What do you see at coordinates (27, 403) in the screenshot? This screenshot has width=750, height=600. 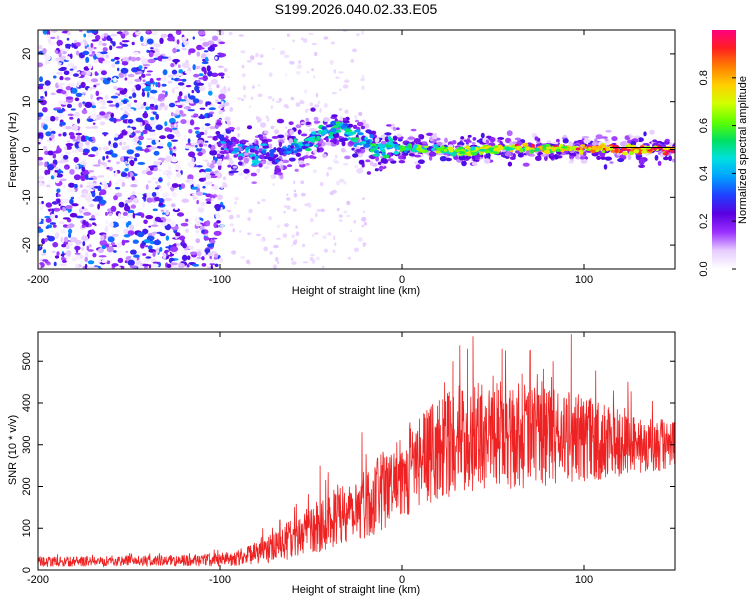 I see `snr-ytick-label: 400` at bounding box center [27, 403].